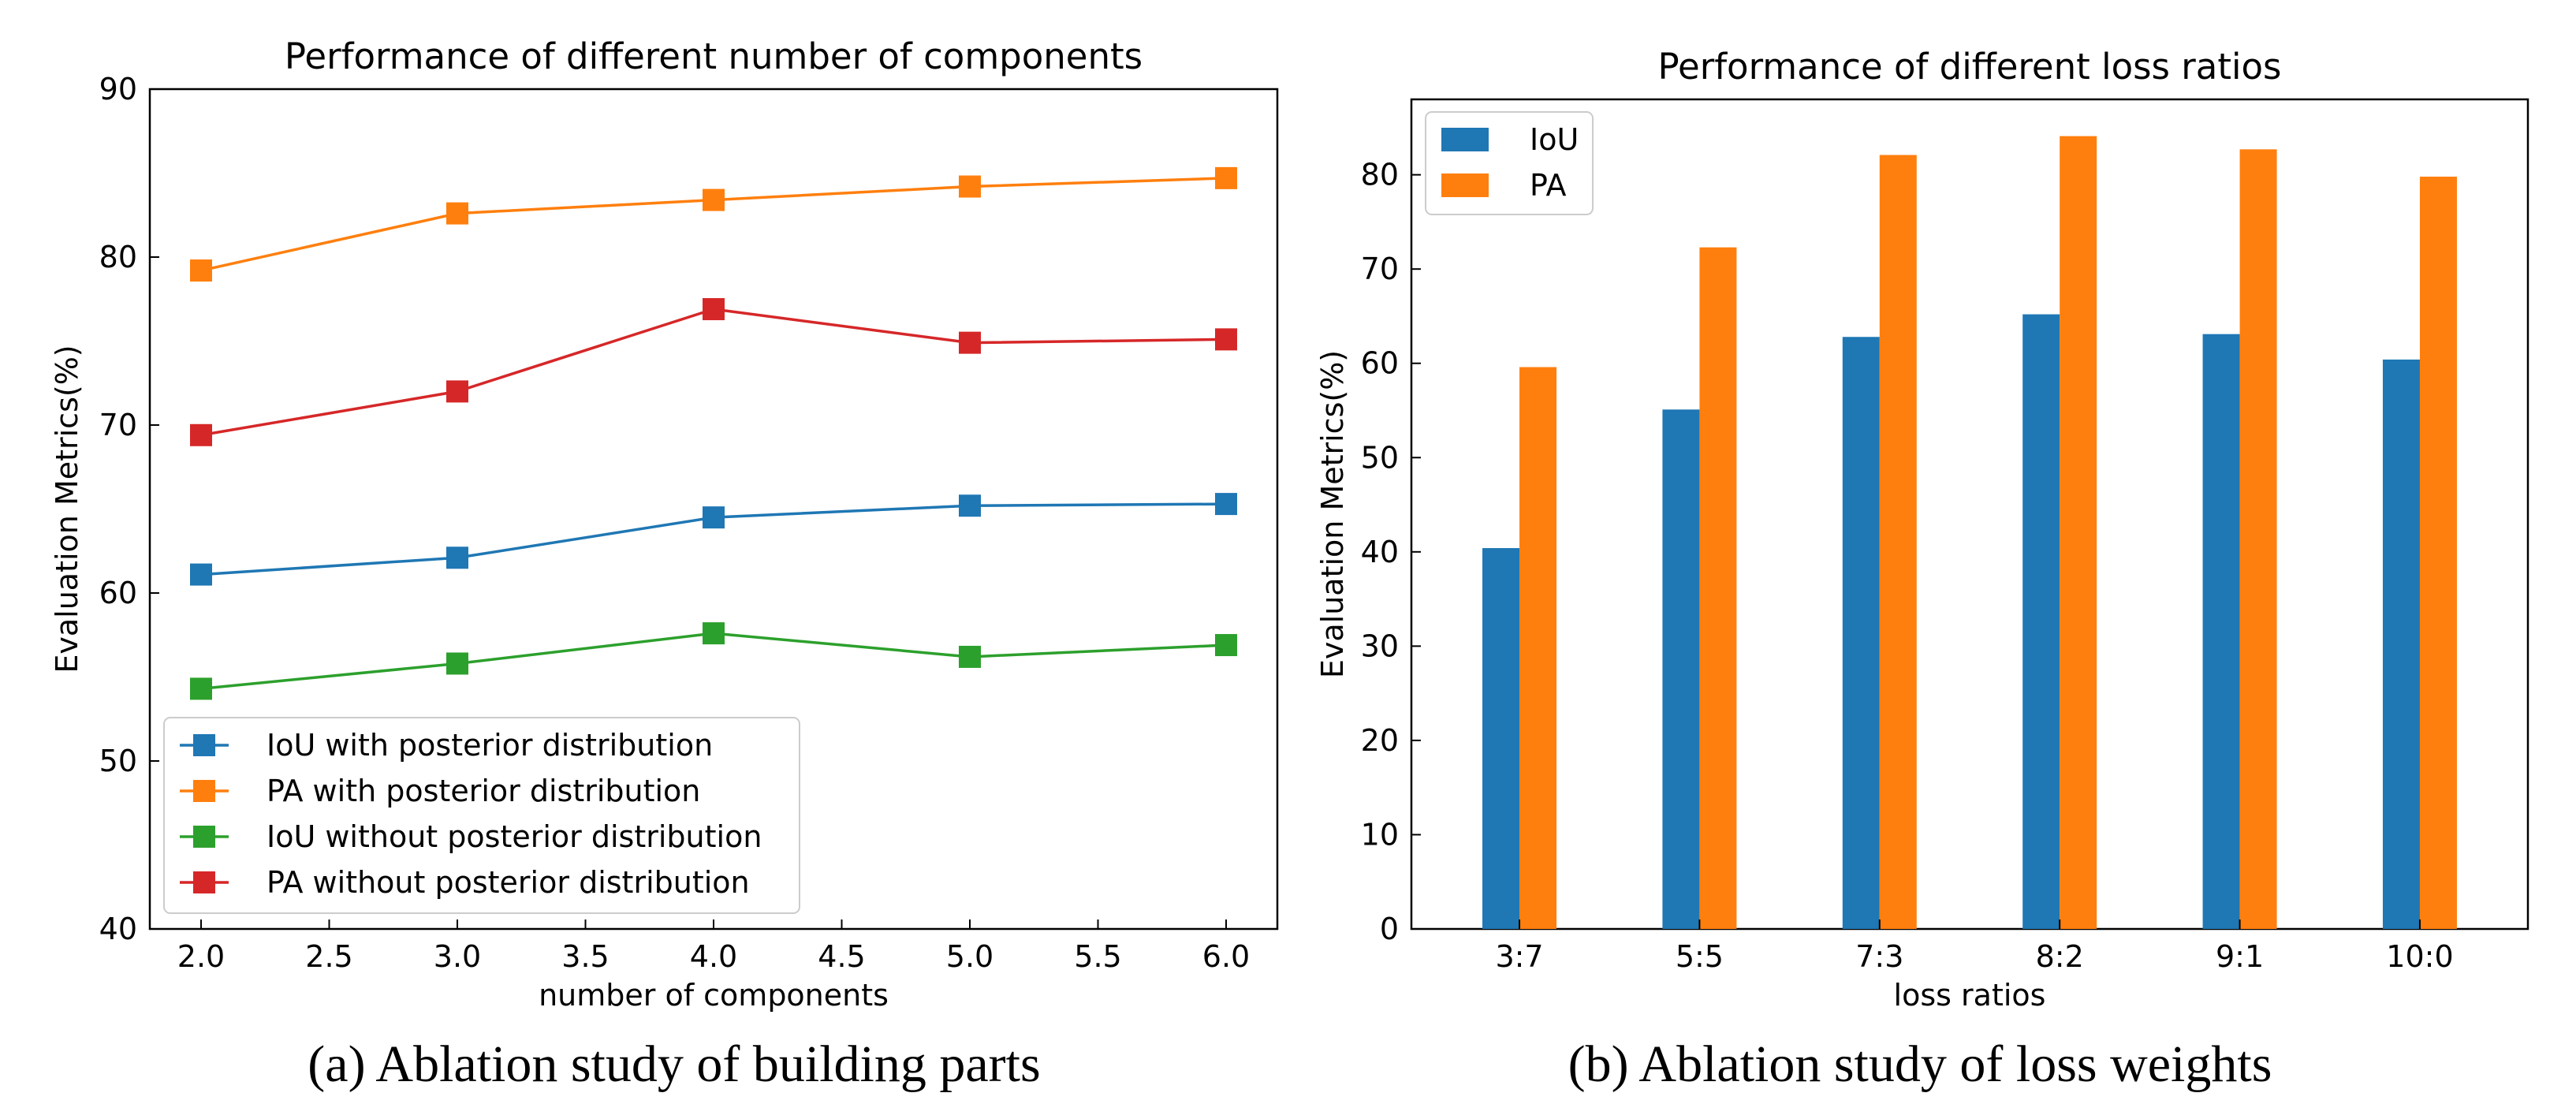 This screenshot has height=1119, width=2576. What do you see at coordinates (714, 996) in the screenshot?
I see `x-axis-label: number of components` at bounding box center [714, 996].